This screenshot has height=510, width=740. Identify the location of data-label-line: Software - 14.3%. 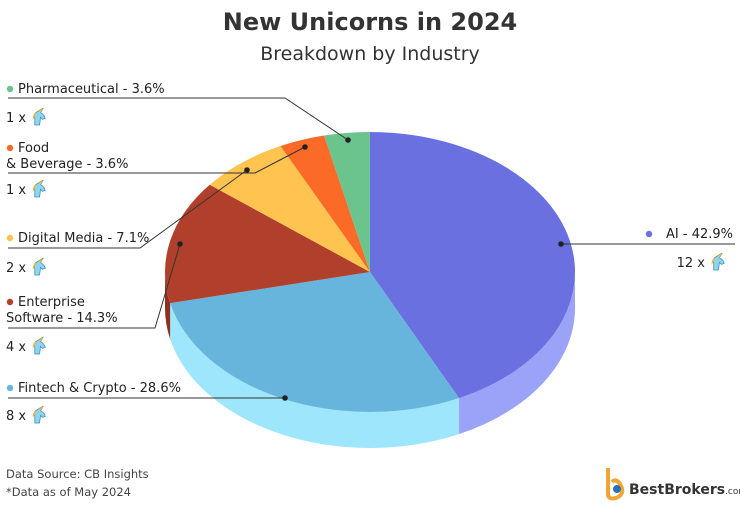
(62, 318).